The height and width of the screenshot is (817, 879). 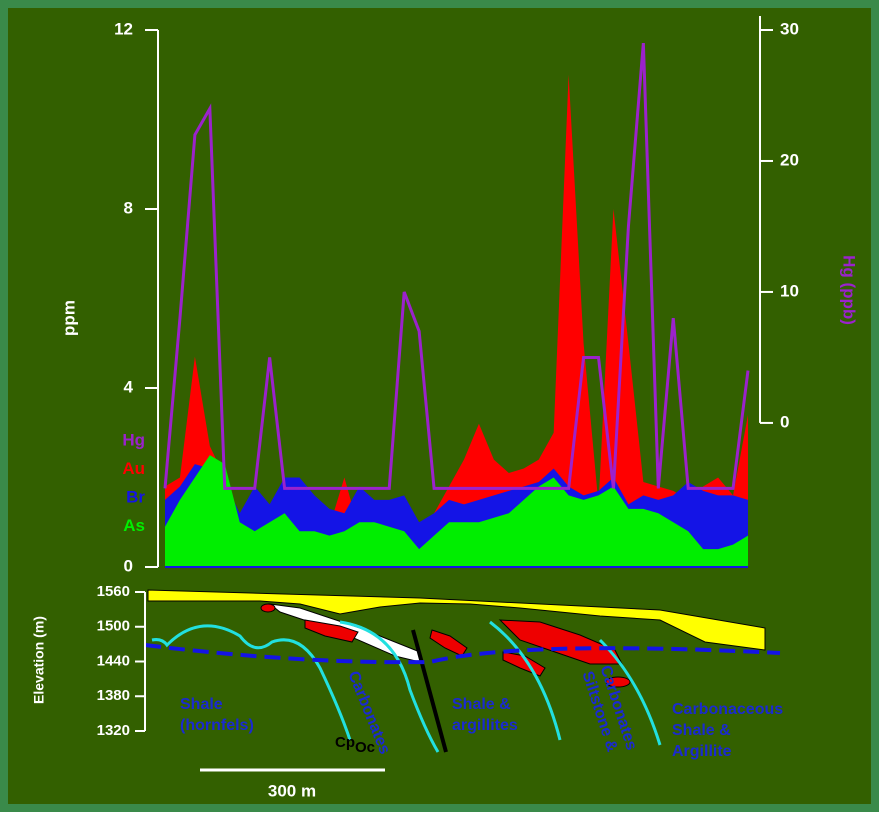 I want to click on elevation-tick-label: 1500, so click(x=113, y=626).